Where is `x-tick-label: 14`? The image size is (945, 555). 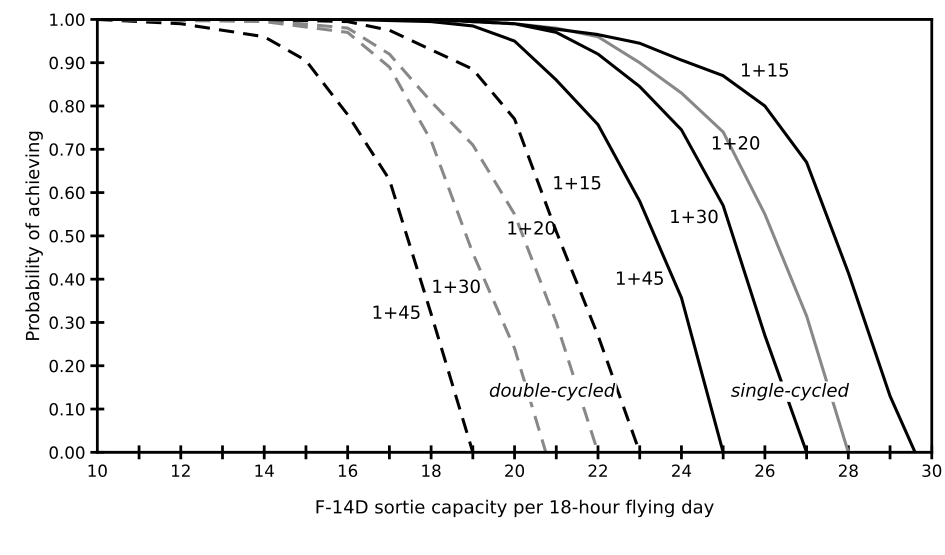 x-tick-label: 14 is located at coordinates (264, 470).